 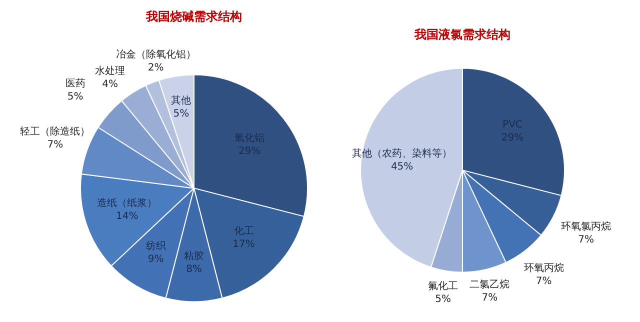 I want to click on slice-label: 其他（农药、染料等）, so click(x=402, y=154).